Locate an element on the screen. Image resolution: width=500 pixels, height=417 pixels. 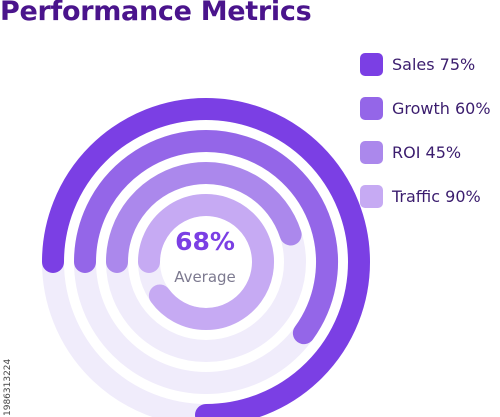
legend-item-growth: Growth 60% is located at coordinates (425, 108).